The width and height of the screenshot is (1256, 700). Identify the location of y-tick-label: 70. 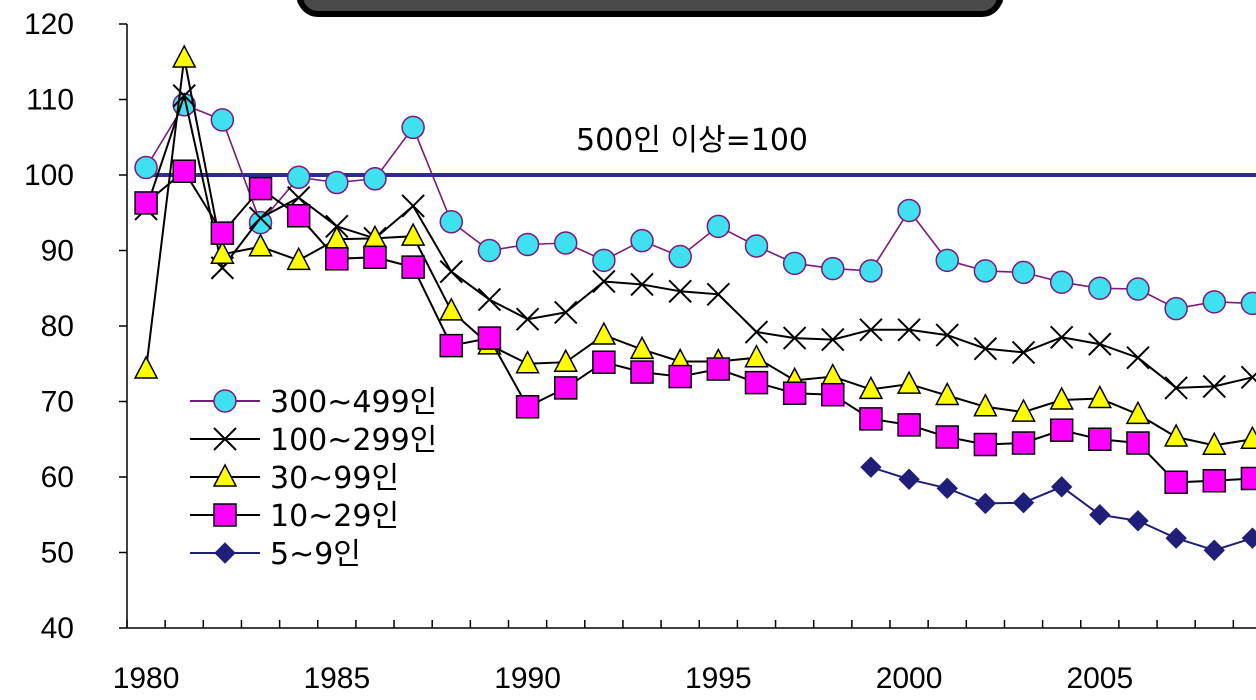
(57, 402).